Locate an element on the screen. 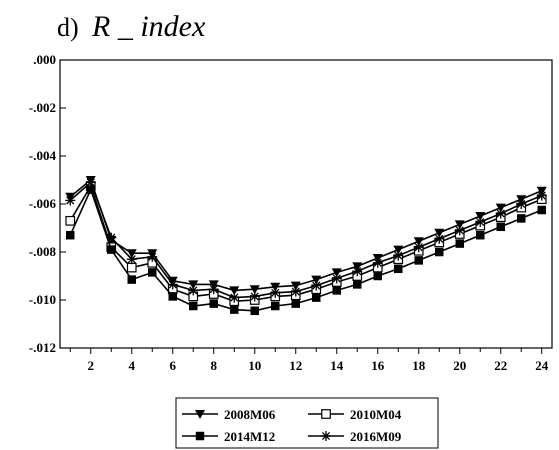 The image size is (559, 450). x-tick-label: 12 is located at coordinates (295, 365).